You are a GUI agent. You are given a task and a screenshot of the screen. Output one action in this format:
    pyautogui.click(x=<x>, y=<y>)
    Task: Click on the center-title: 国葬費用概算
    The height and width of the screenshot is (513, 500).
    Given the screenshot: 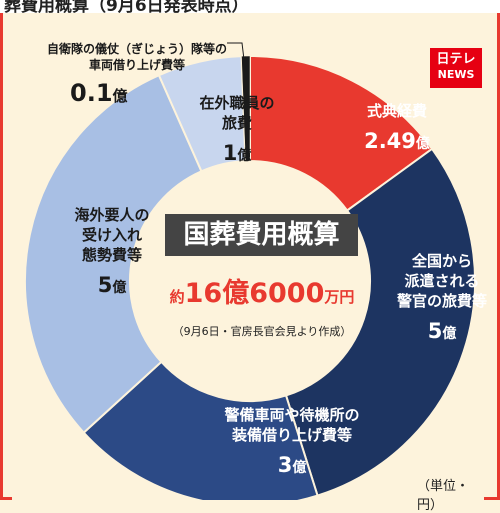 What is the action you would take?
    pyautogui.click(x=261, y=235)
    